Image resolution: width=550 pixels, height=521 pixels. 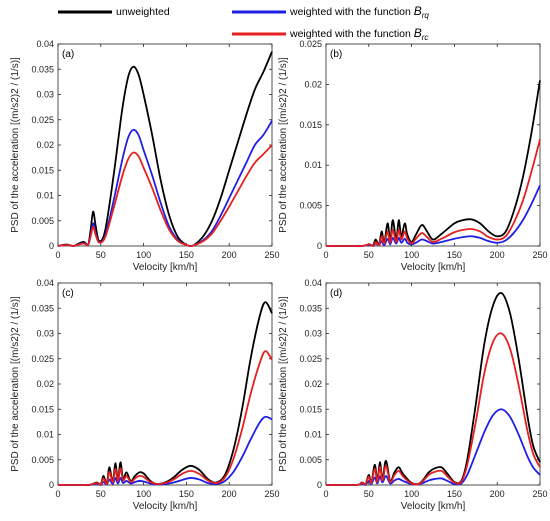 I want to click on panel-label: (a), so click(x=68, y=54).